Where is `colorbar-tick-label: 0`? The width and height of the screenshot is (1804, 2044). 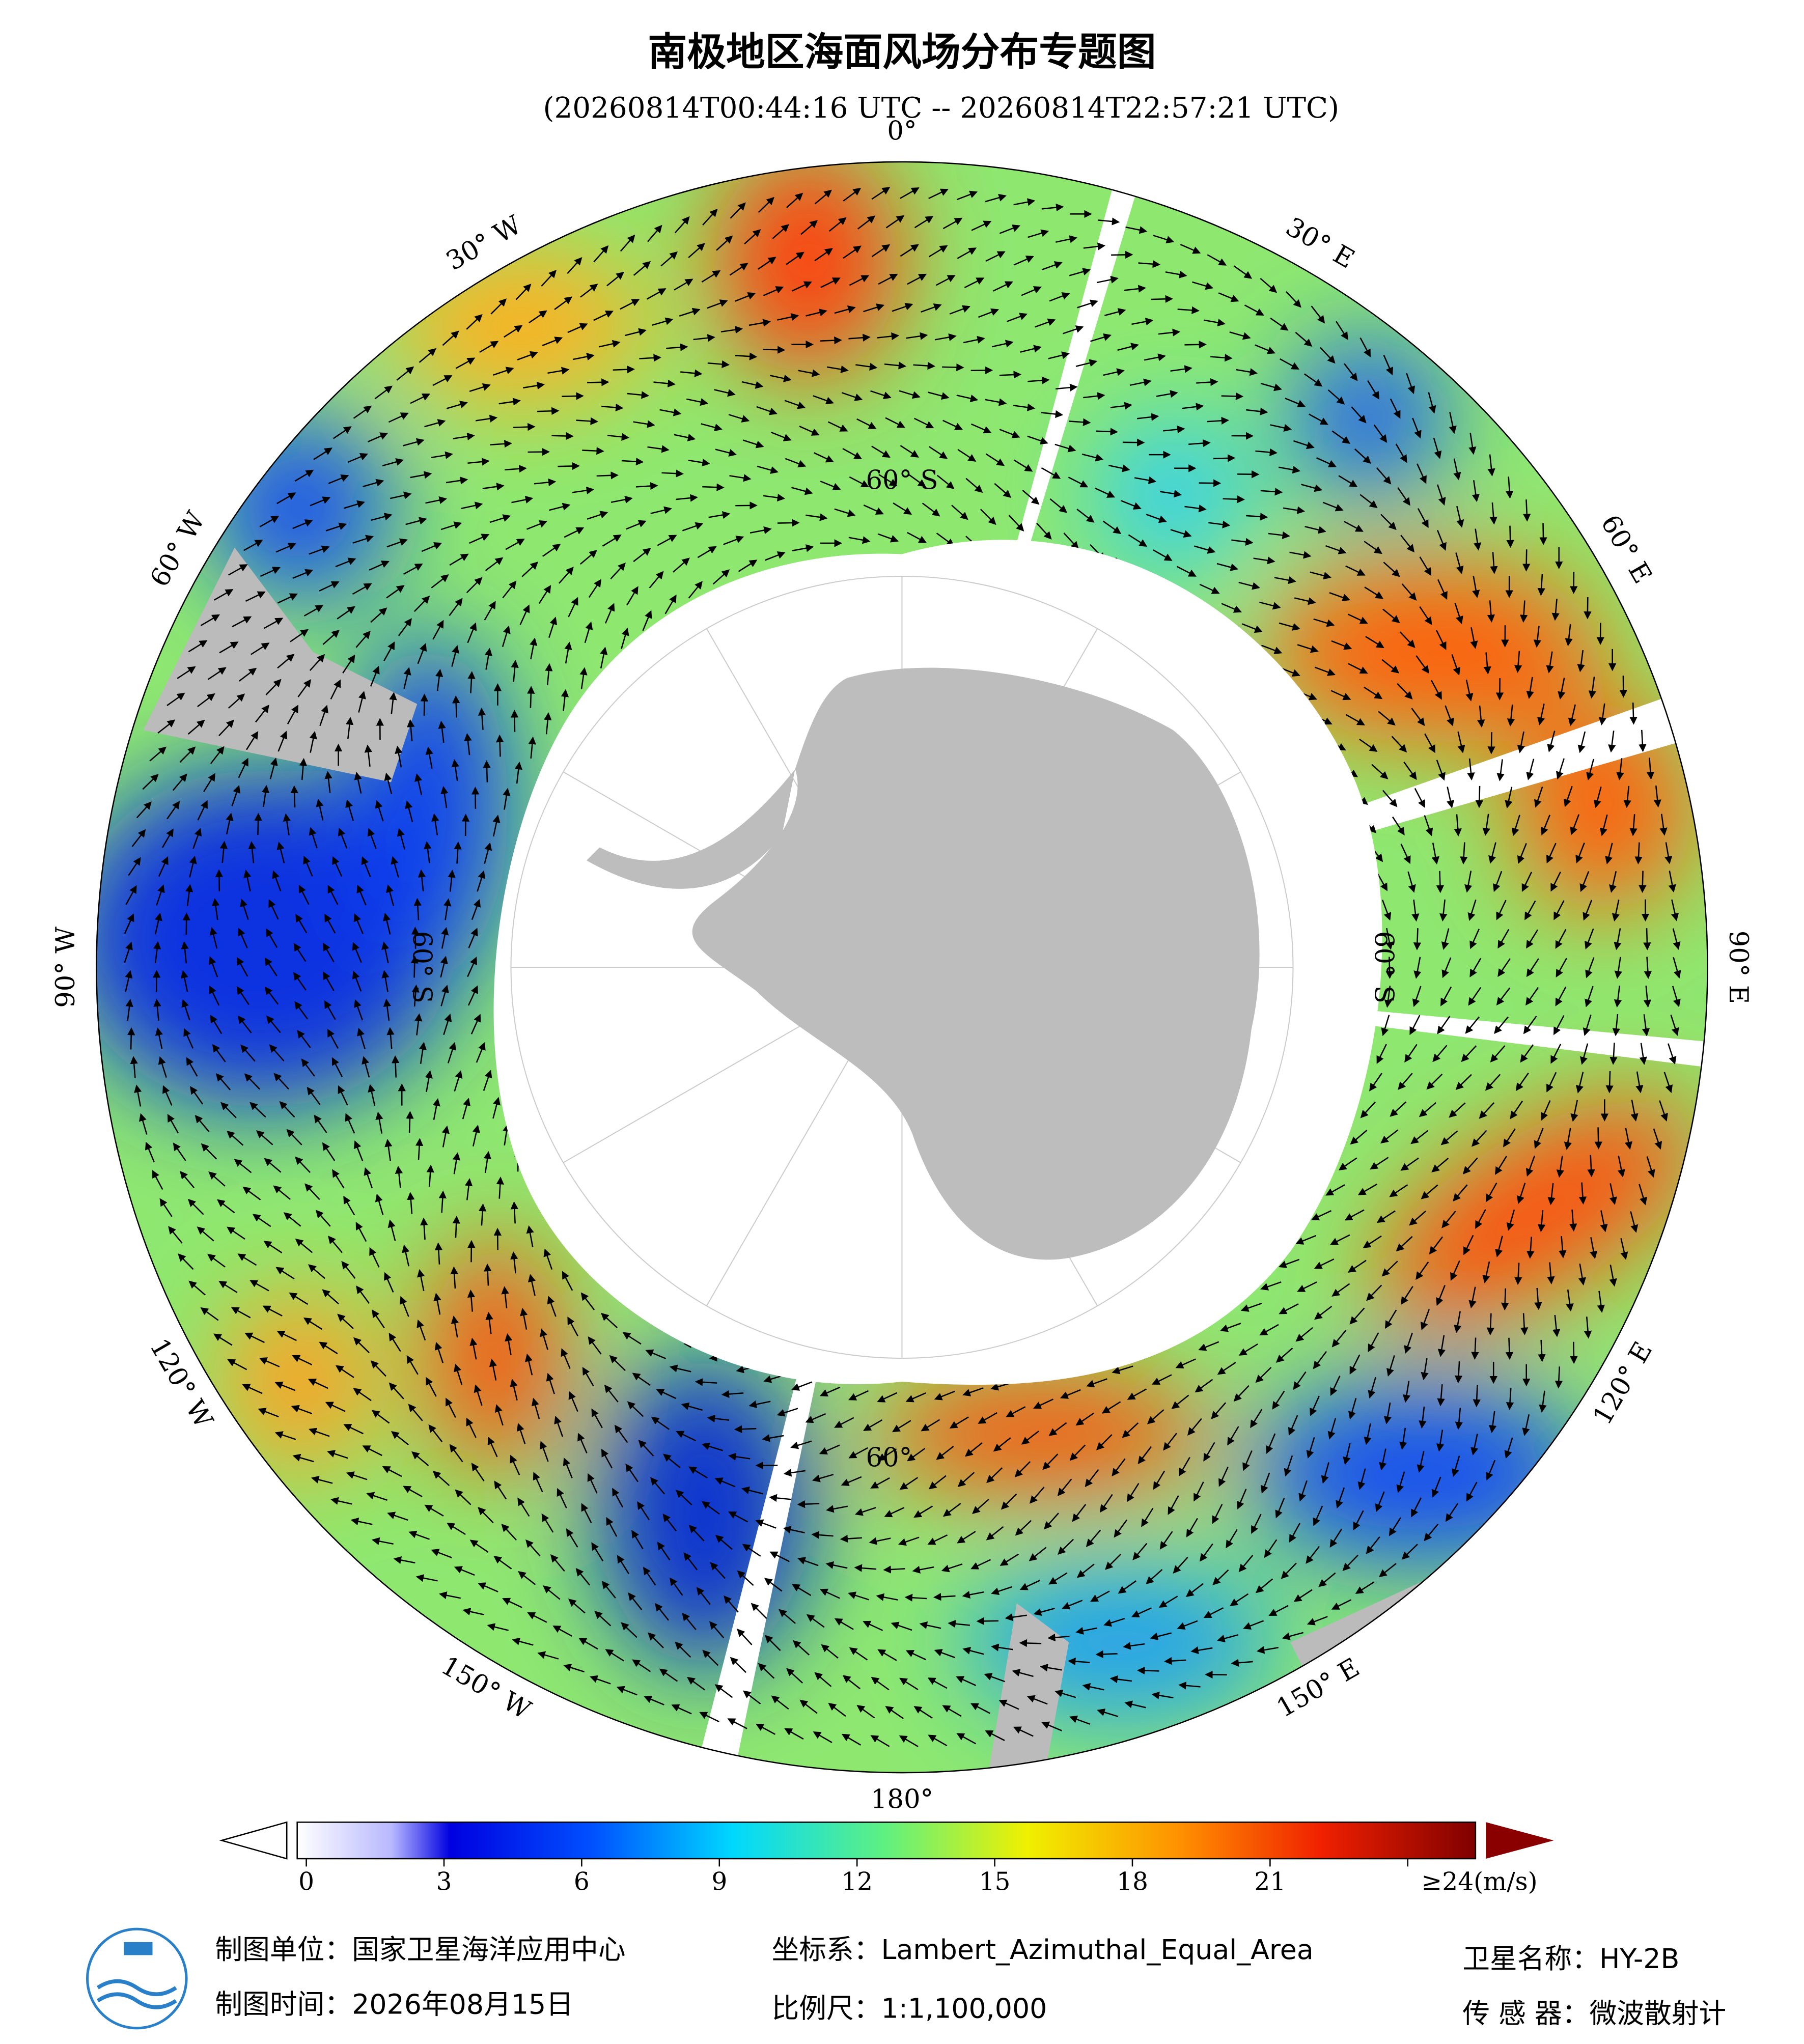 colorbar-tick-label: 0 is located at coordinates (306, 1881).